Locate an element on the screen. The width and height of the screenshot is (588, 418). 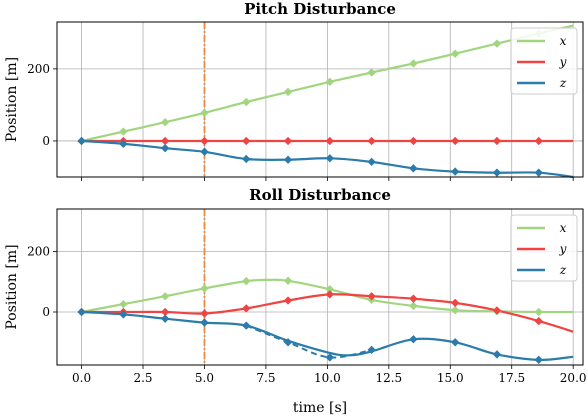
chart-title: Roll Disturbance is located at coordinates (320, 195).